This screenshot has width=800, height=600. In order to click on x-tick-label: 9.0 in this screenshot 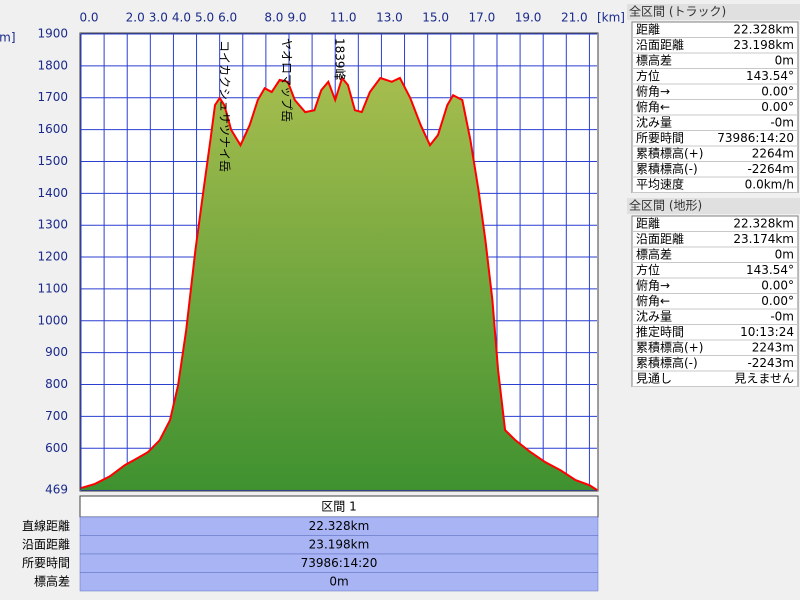, I will do `click(296, 18)`.